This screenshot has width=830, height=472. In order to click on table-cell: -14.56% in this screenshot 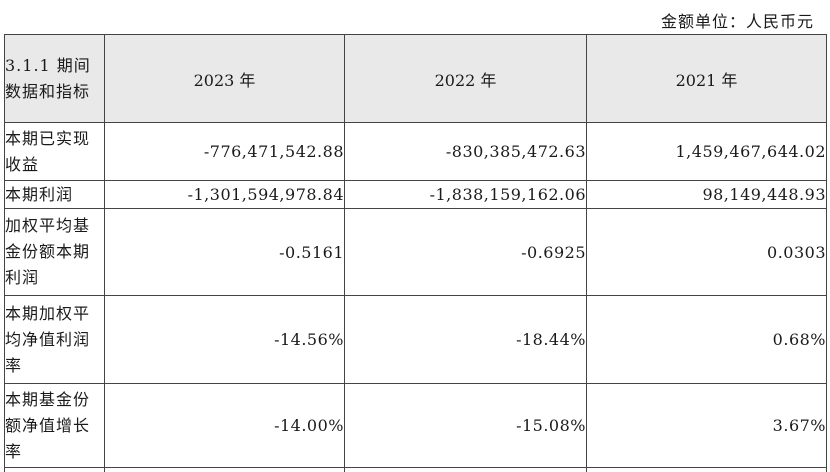, I will do `click(225, 340)`.